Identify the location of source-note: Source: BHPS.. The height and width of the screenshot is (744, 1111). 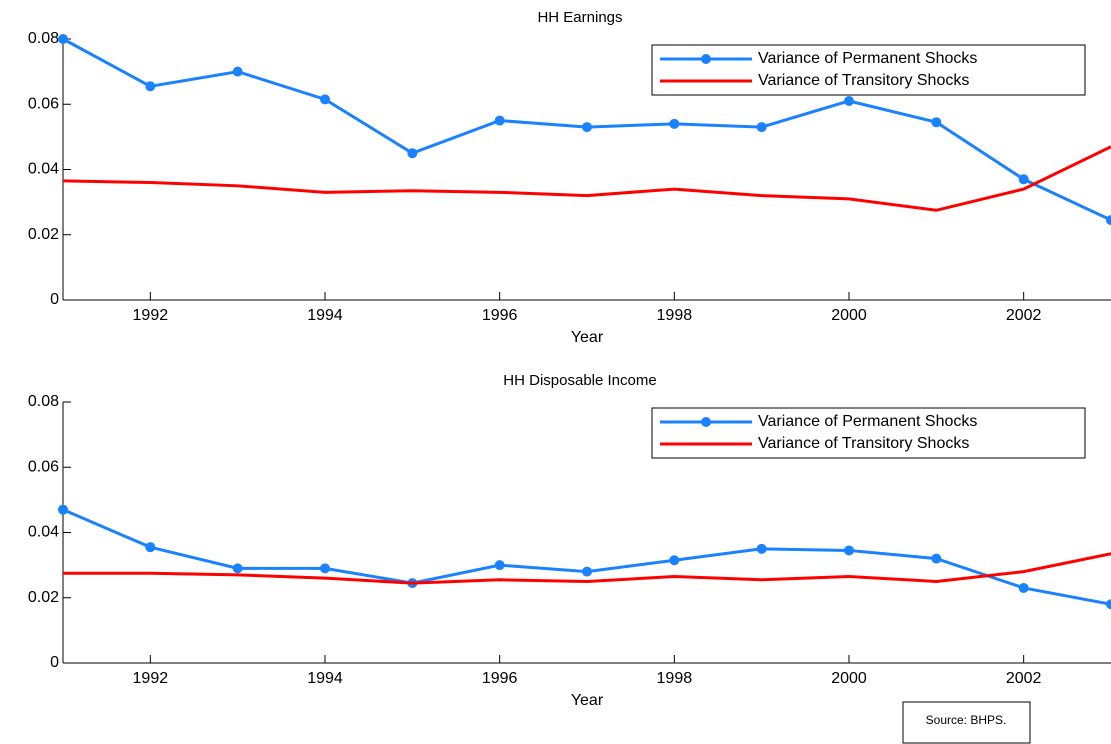
(966, 720).